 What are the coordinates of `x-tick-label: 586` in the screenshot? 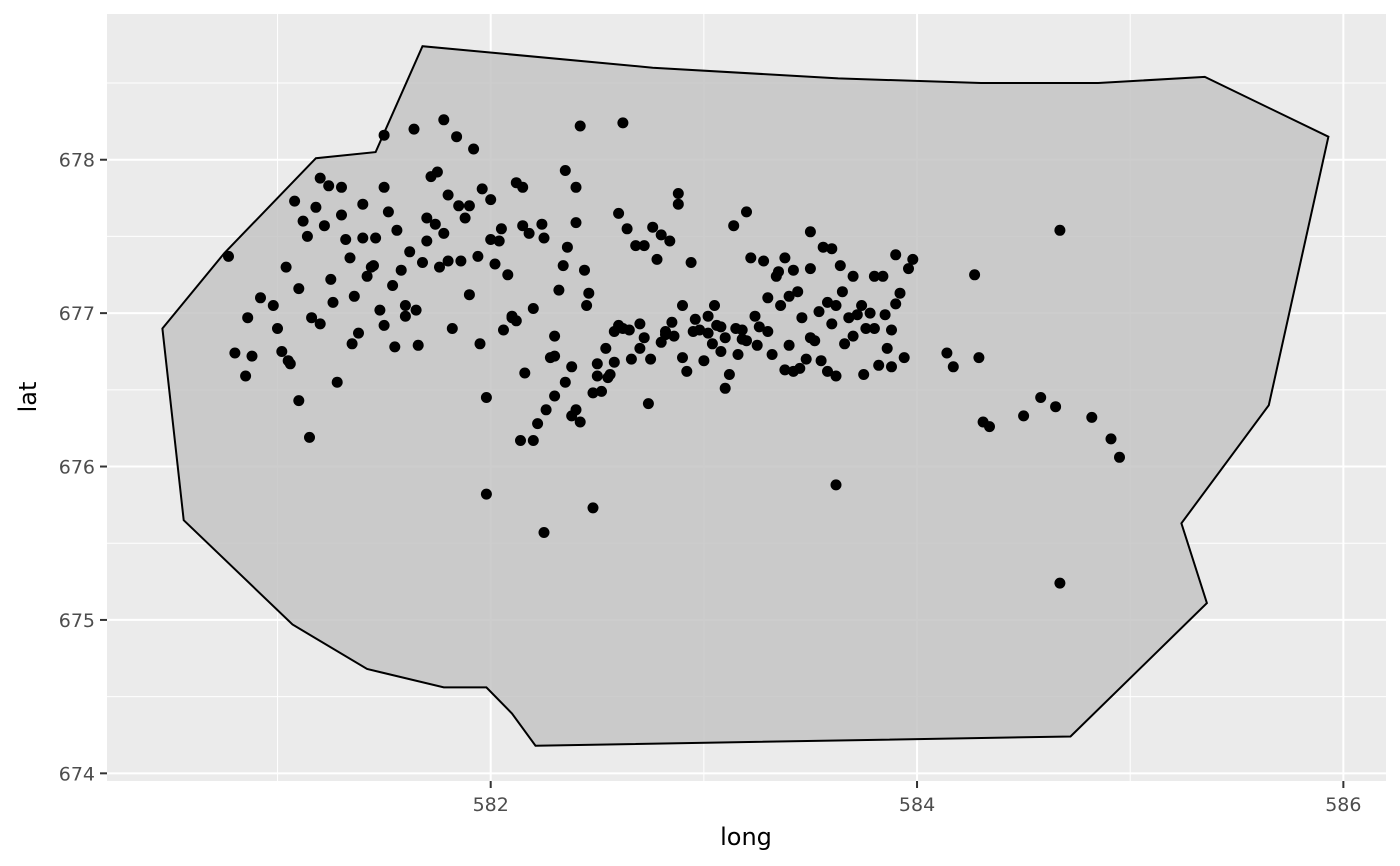 It's located at (1343, 805).